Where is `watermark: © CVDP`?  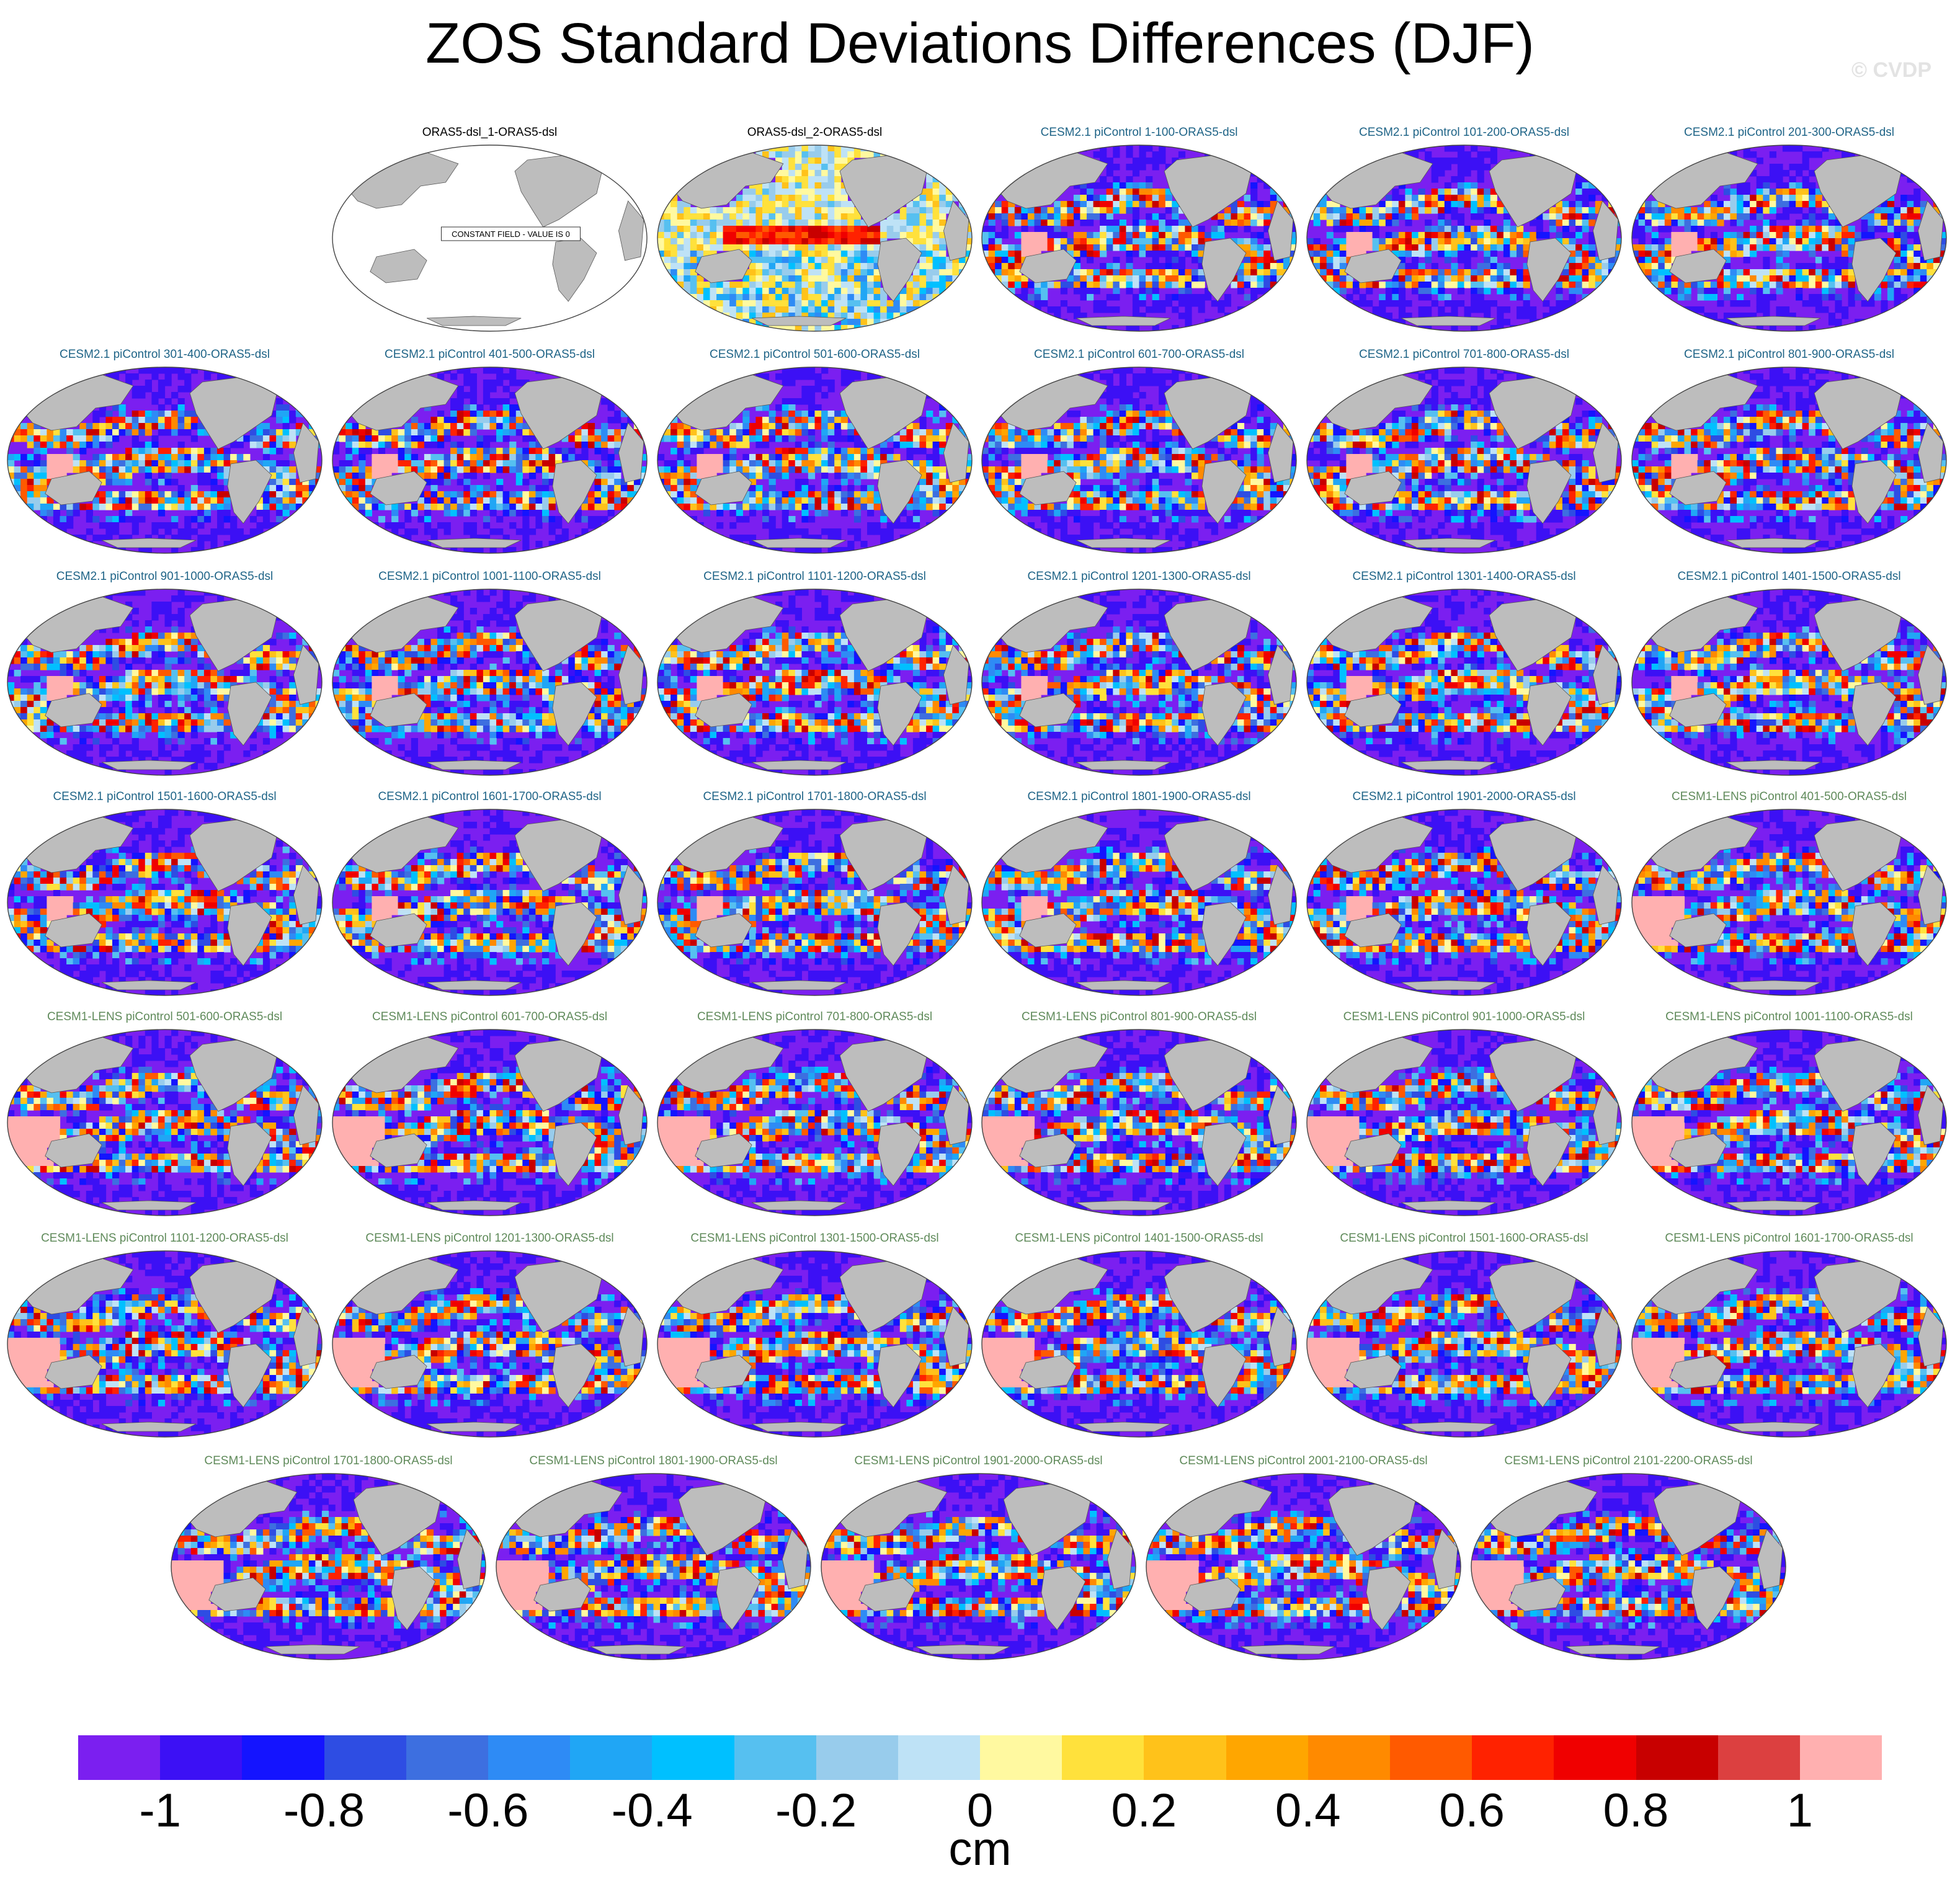 watermark: © CVDP is located at coordinates (1891, 70).